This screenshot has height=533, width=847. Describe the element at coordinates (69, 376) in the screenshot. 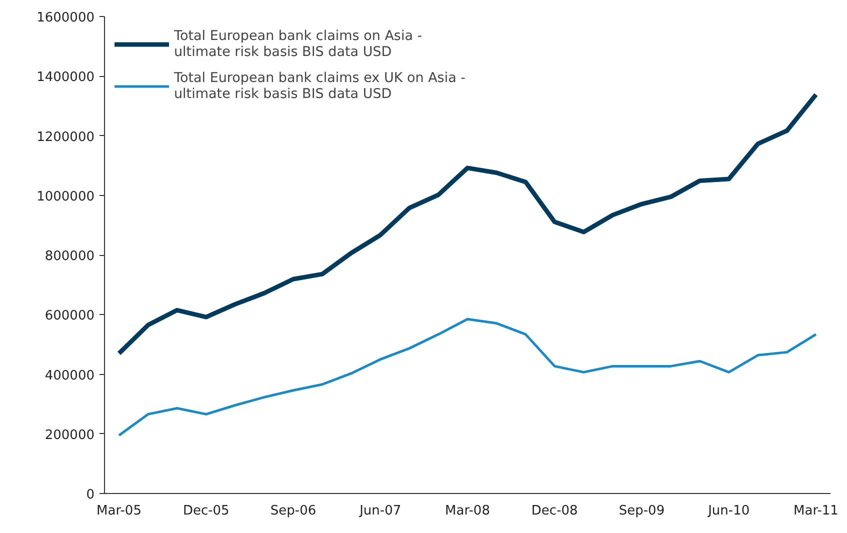

I see `y-tick-label: 400000` at that location.